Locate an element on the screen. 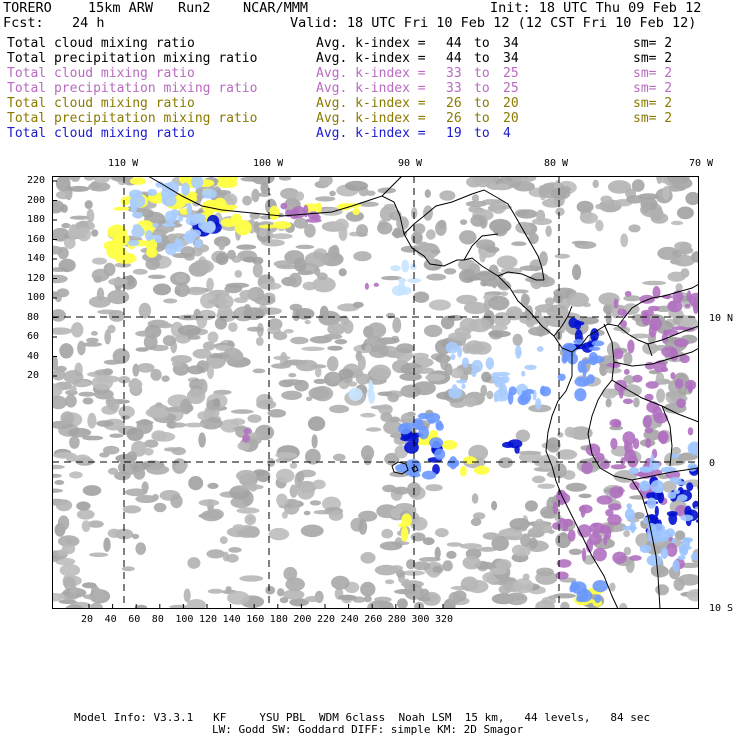 Image resolution: width=740 pixels, height=740 pixels. init-time: Init: 18 UTC Thu 09 Feb 12 is located at coordinates (596, 8).